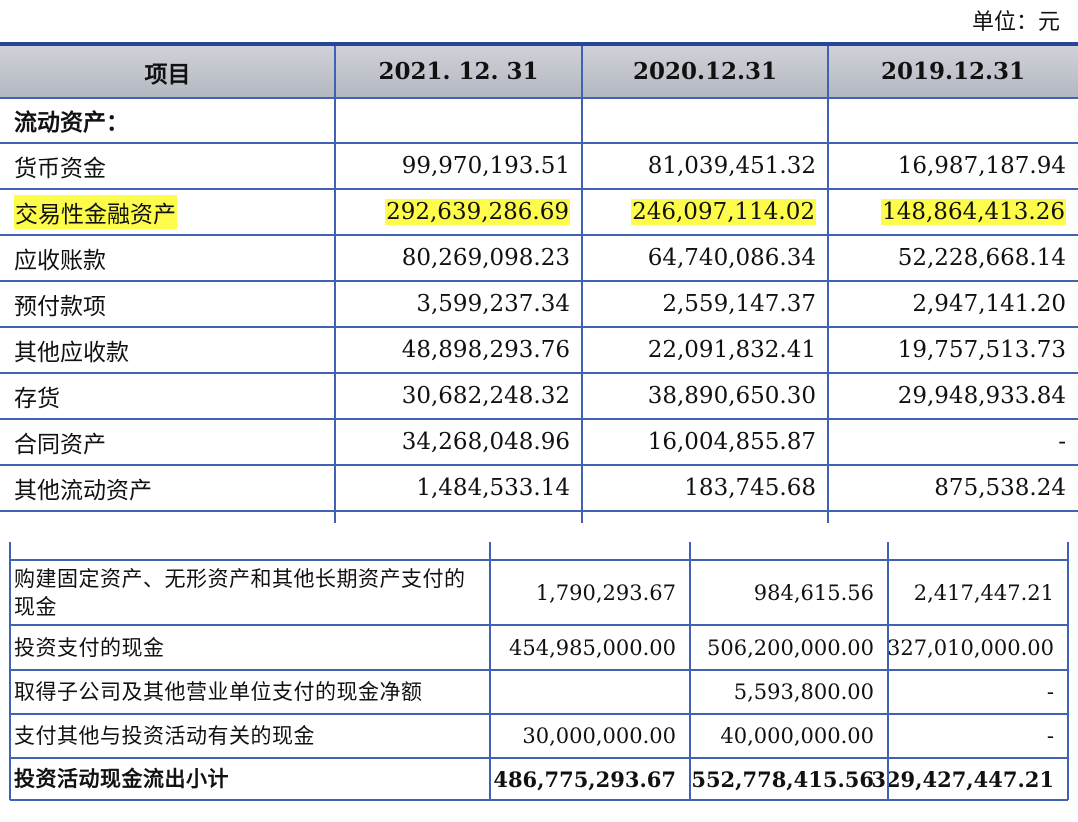  I want to click on header-cell: 2020.12.31, so click(705, 71).